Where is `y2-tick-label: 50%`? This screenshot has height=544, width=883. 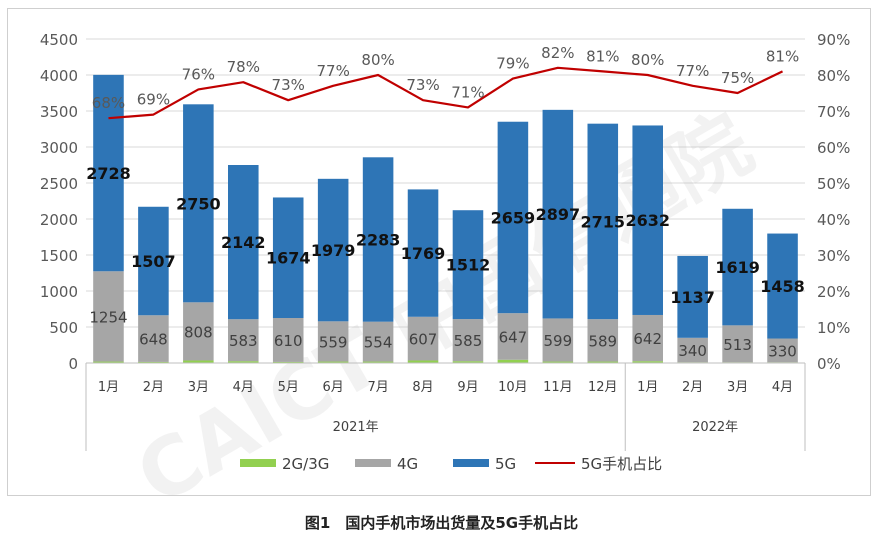
y2-tick-label: 50% is located at coordinates (833, 184).